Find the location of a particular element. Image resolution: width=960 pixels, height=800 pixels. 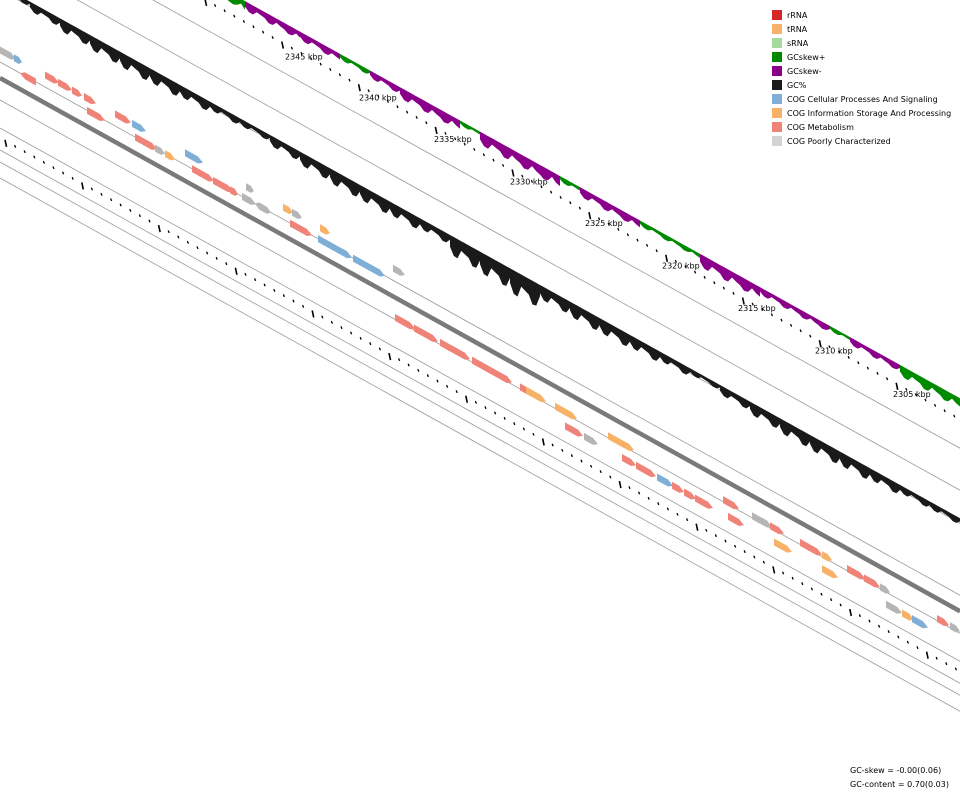

tick-label: 2335 kbp is located at coordinates (453, 139).